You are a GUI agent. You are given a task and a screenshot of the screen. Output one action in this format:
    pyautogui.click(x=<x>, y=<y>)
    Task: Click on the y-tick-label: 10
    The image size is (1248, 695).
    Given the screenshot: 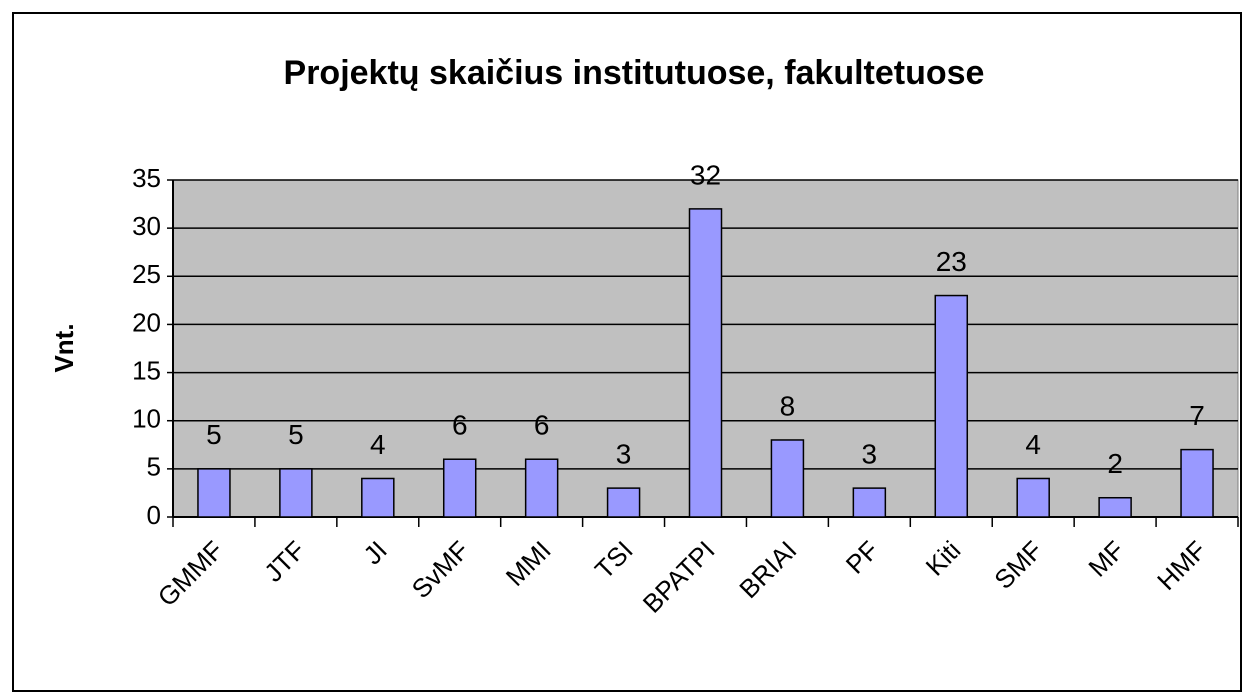 What is the action you would take?
    pyautogui.click(x=146, y=419)
    